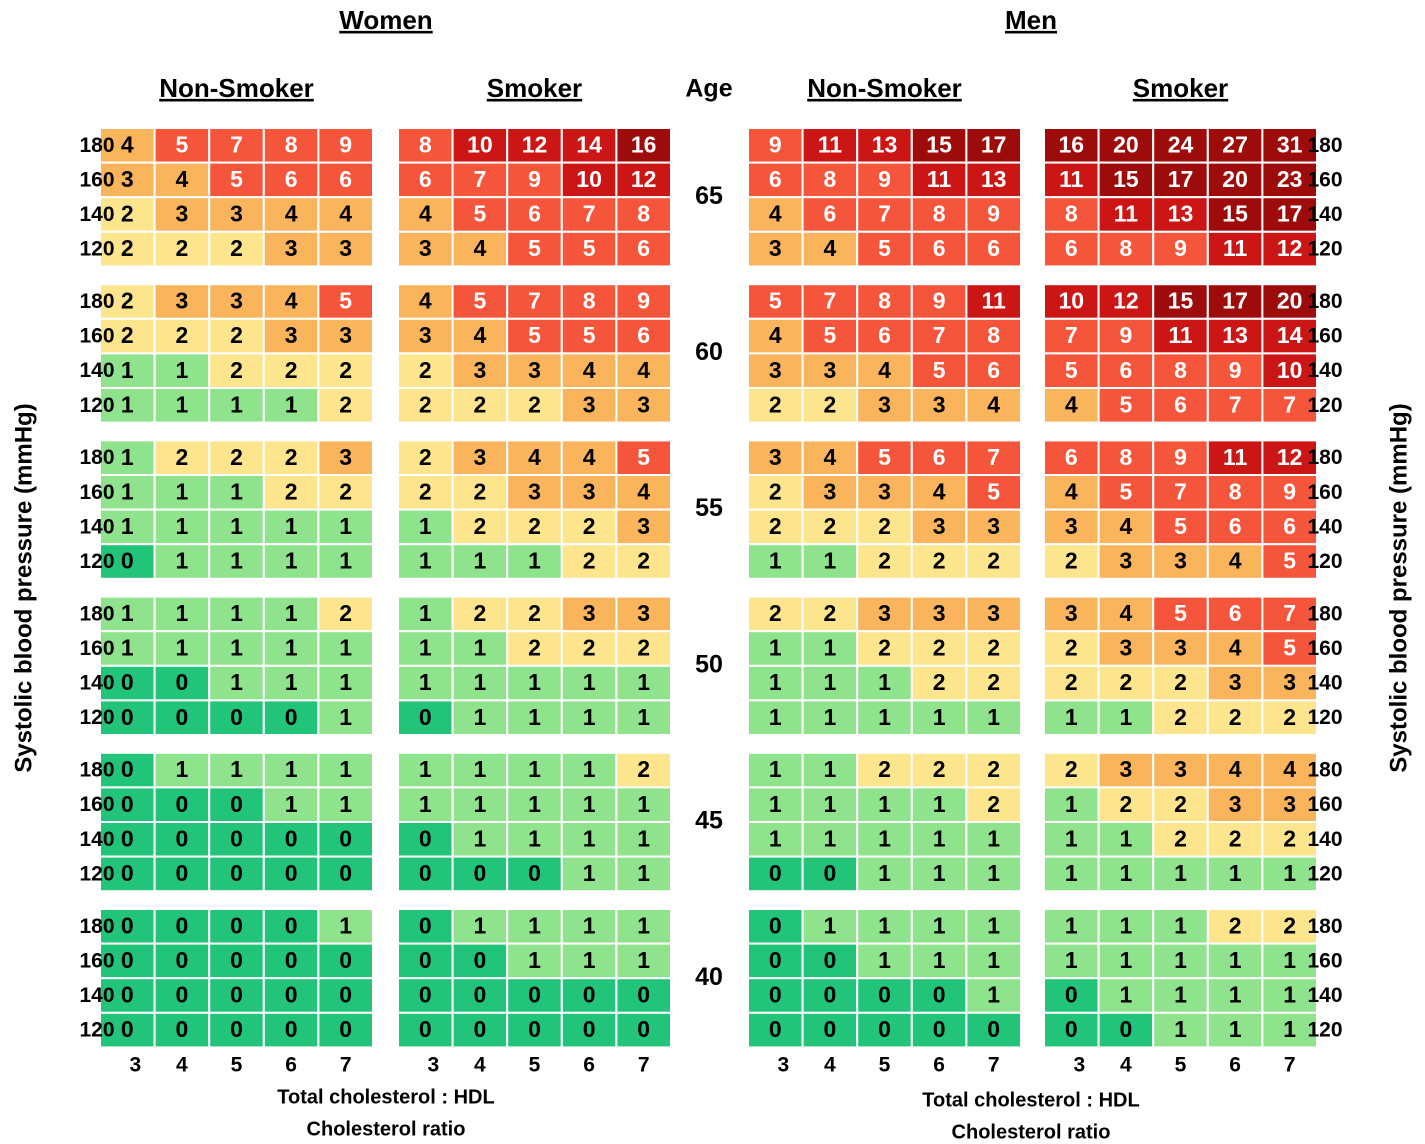  What do you see at coordinates (1324, 336) in the screenshot?
I see `sbp-label-right: 160` at bounding box center [1324, 336].